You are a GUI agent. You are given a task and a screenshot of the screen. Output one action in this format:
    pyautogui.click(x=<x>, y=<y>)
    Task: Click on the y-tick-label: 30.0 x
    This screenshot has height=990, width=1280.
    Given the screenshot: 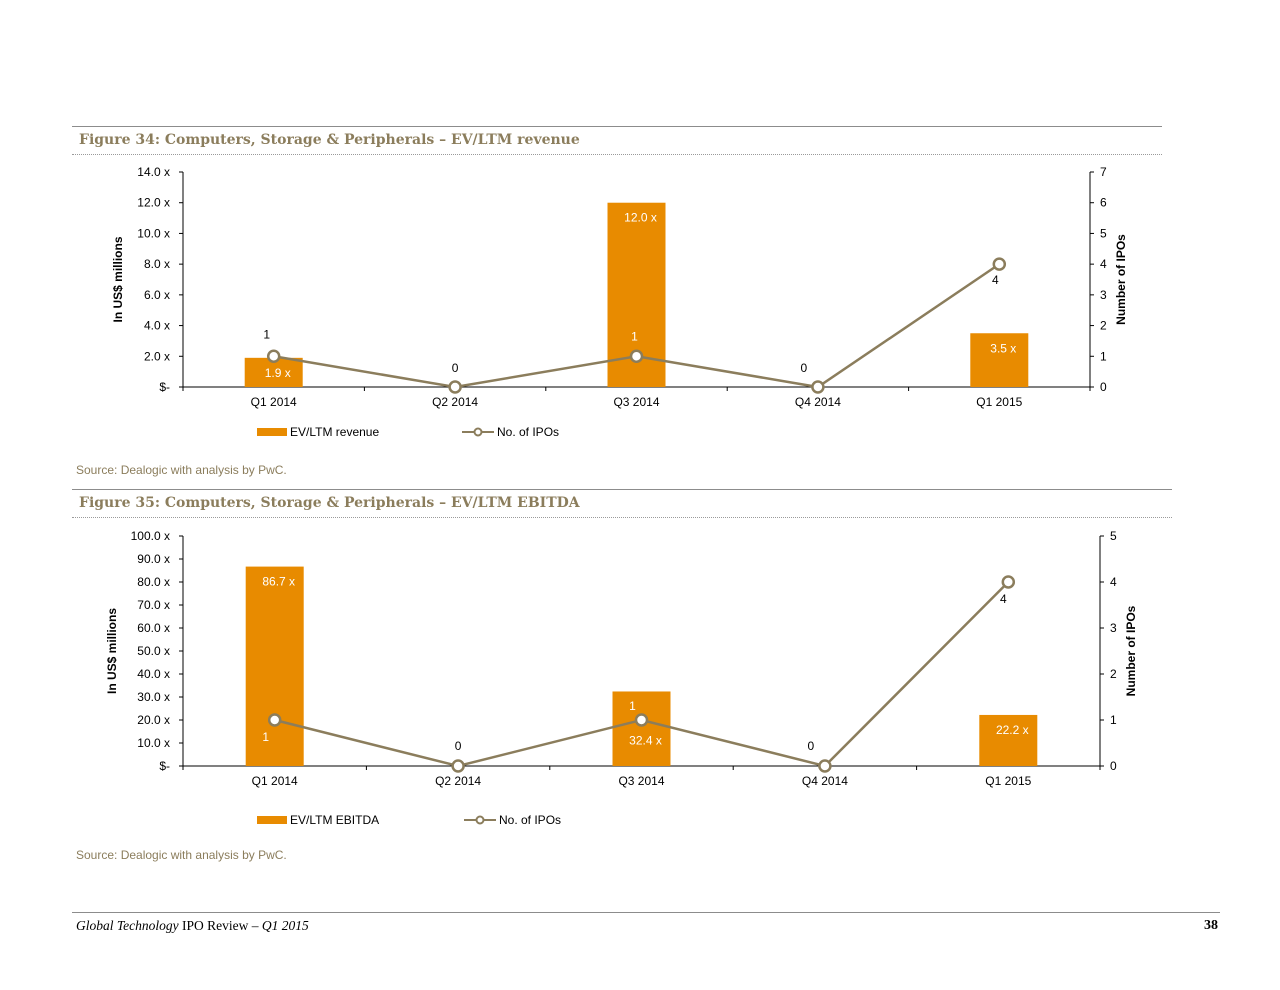 What is the action you would take?
    pyautogui.click(x=153, y=697)
    